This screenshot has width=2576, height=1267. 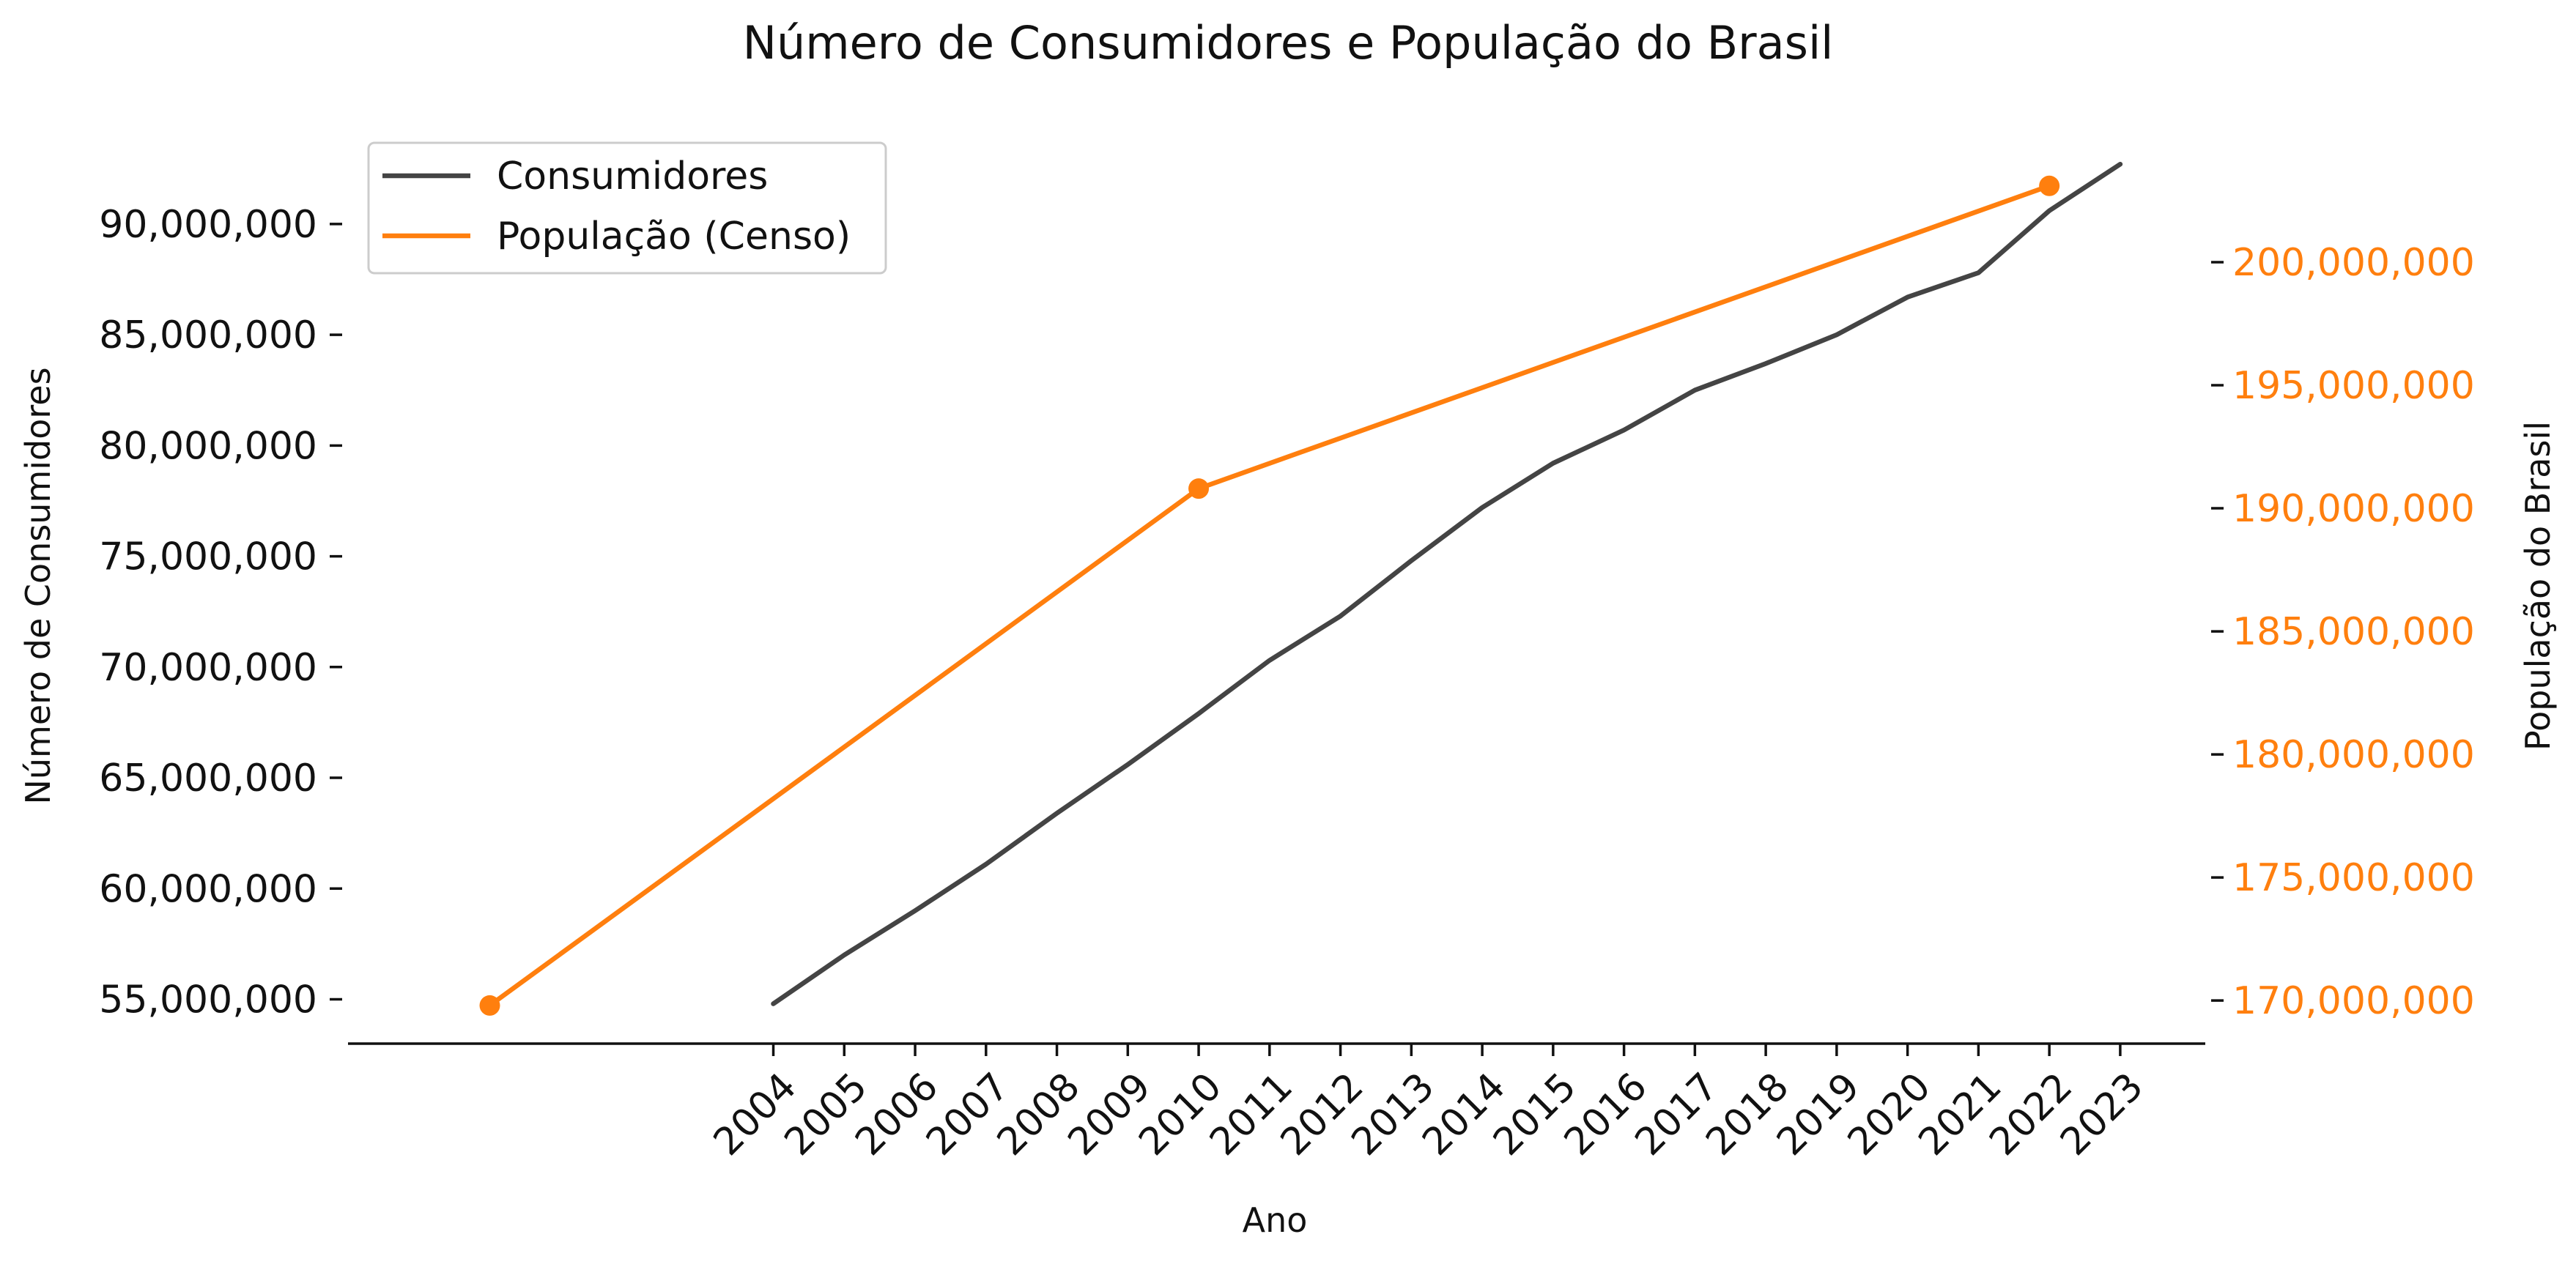 What do you see at coordinates (2102, 1115) in the screenshot?
I see `x-tick-label: 2023` at bounding box center [2102, 1115].